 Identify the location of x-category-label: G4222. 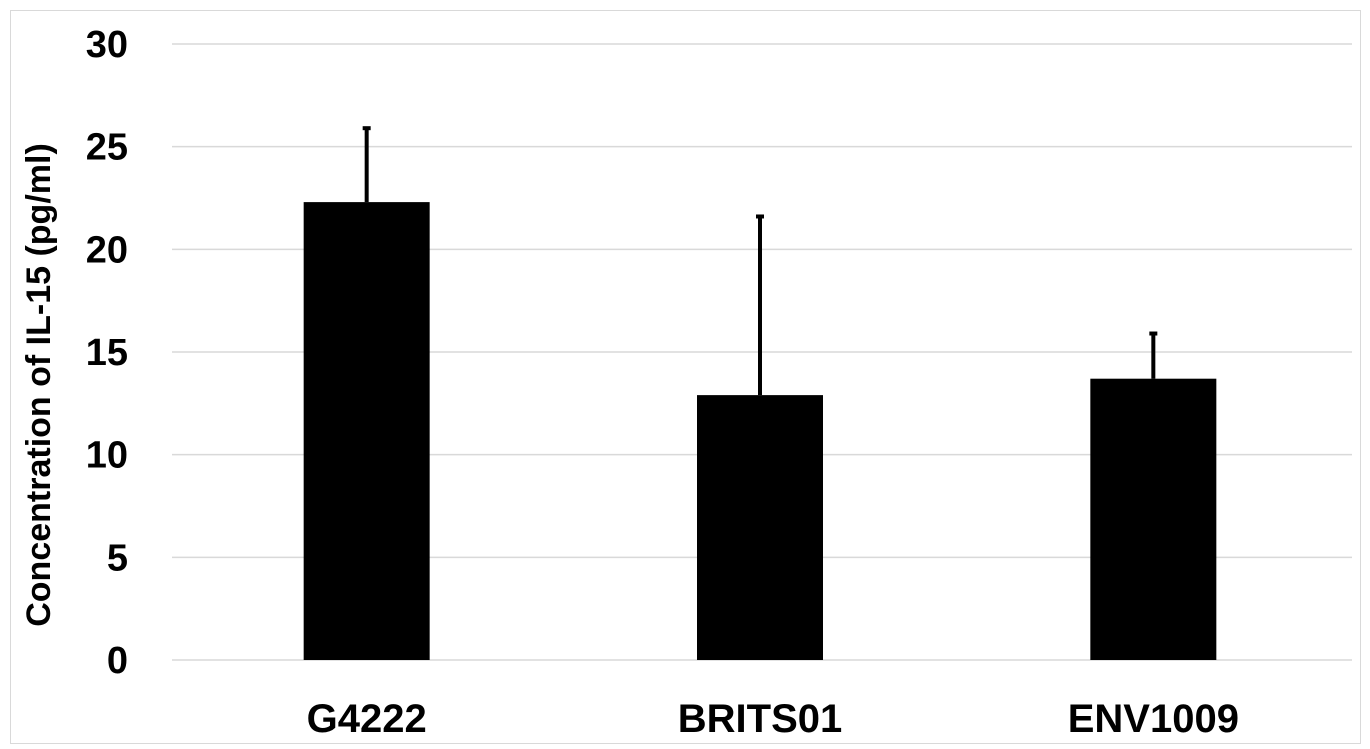
(367, 719).